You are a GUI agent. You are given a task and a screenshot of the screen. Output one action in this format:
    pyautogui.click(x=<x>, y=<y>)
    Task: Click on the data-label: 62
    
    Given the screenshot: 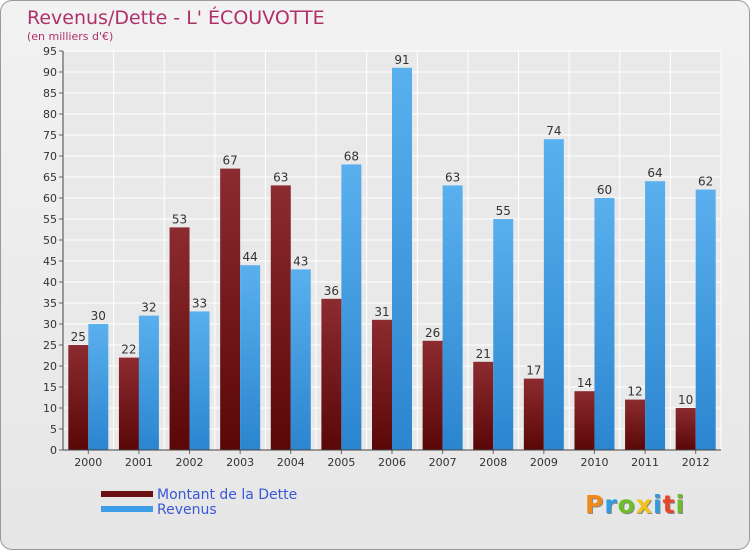 What is the action you would take?
    pyautogui.click(x=705, y=182)
    